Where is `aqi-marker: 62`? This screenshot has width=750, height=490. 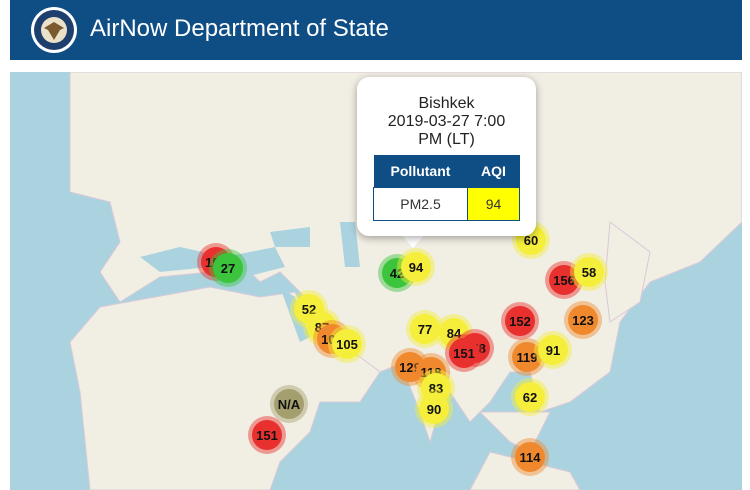 aqi-marker: 62 is located at coordinates (530, 397).